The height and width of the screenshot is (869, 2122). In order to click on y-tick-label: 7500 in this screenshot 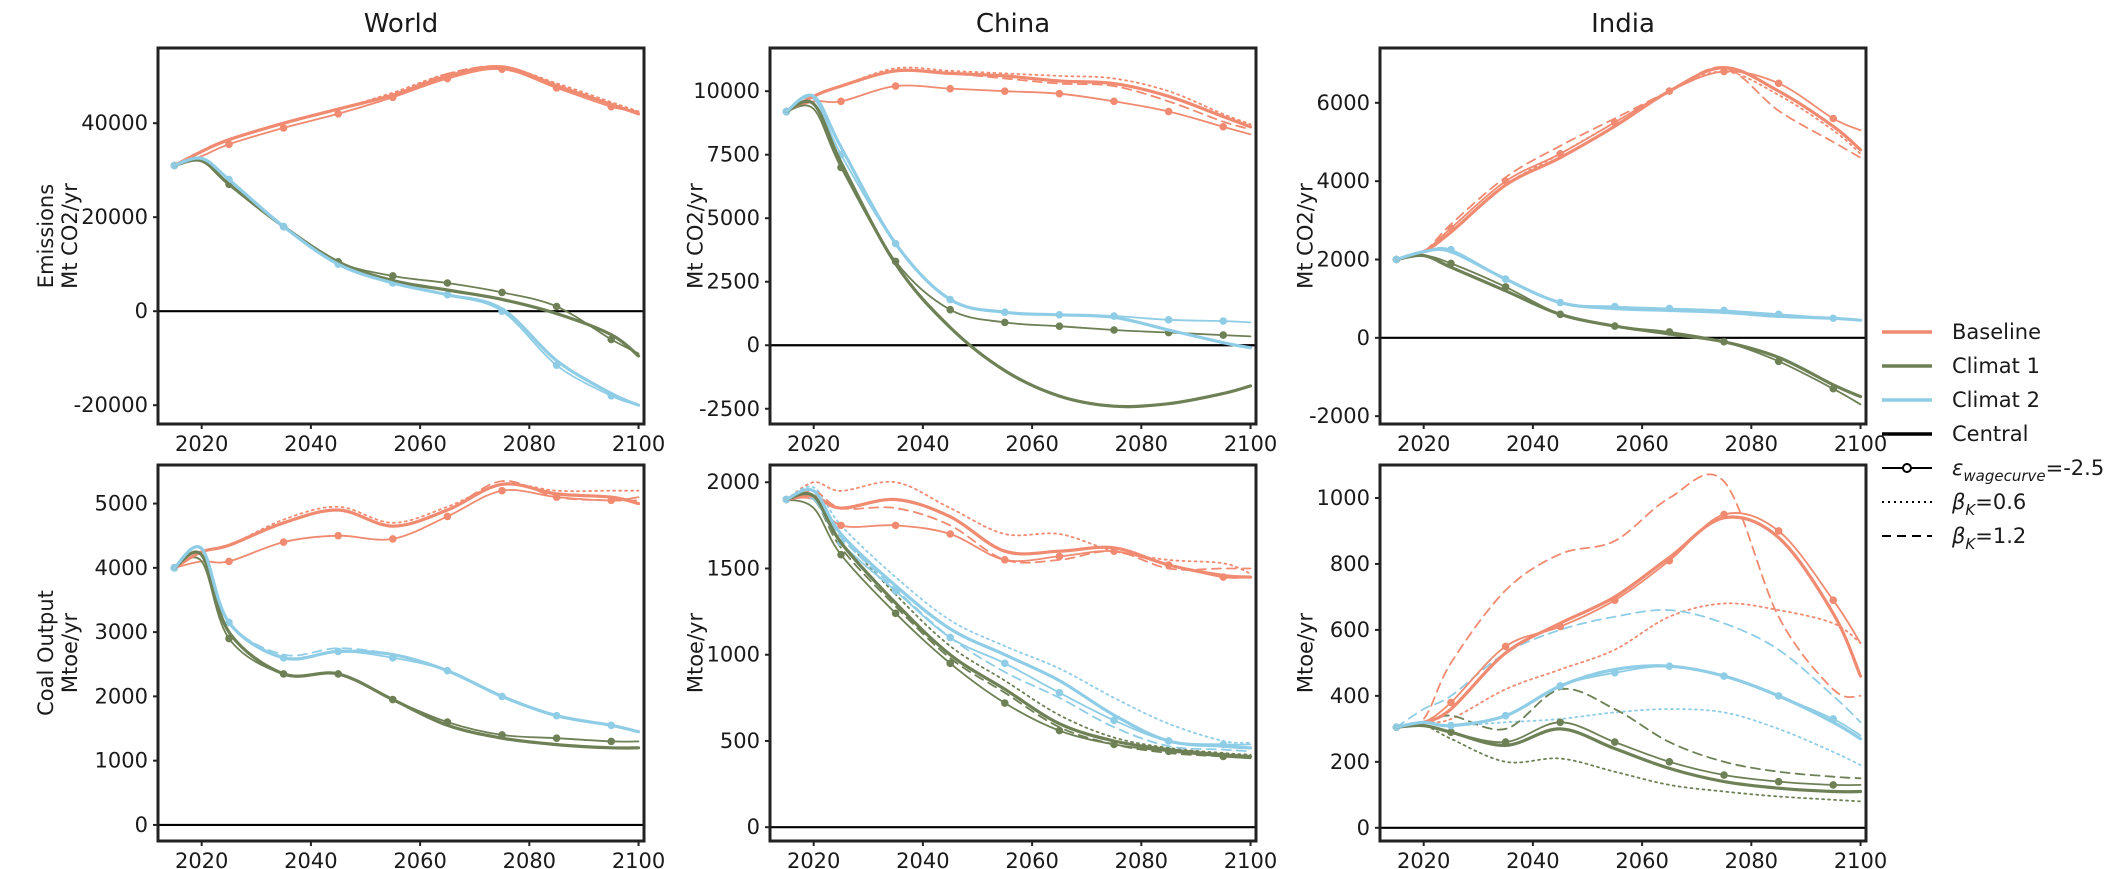, I will do `click(733, 155)`.